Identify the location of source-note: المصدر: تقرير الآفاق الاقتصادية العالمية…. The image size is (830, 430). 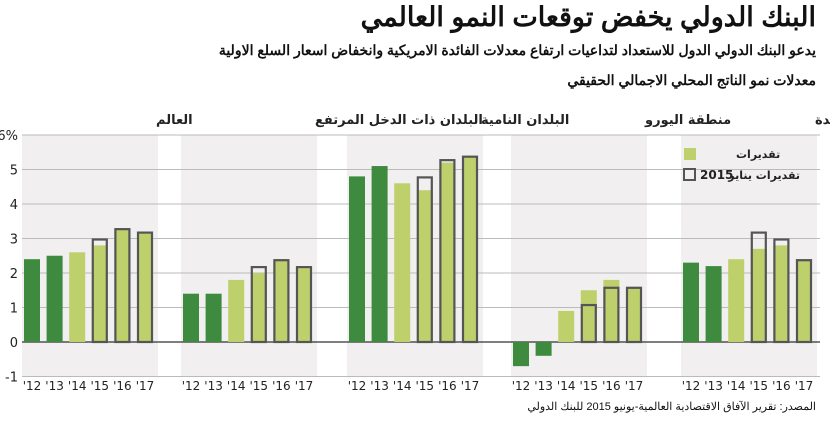
(671, 407).